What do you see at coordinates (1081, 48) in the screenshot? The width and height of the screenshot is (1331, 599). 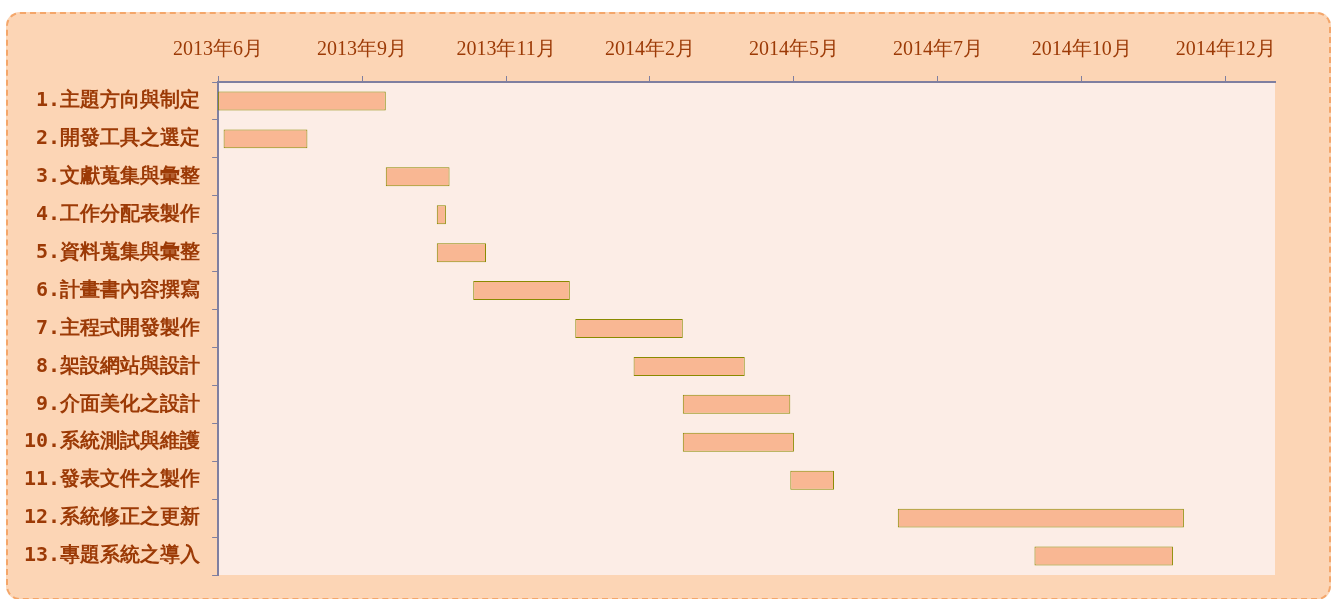 I see `x-tick-label: 2014年10月` at bounding box center [1081, 48].